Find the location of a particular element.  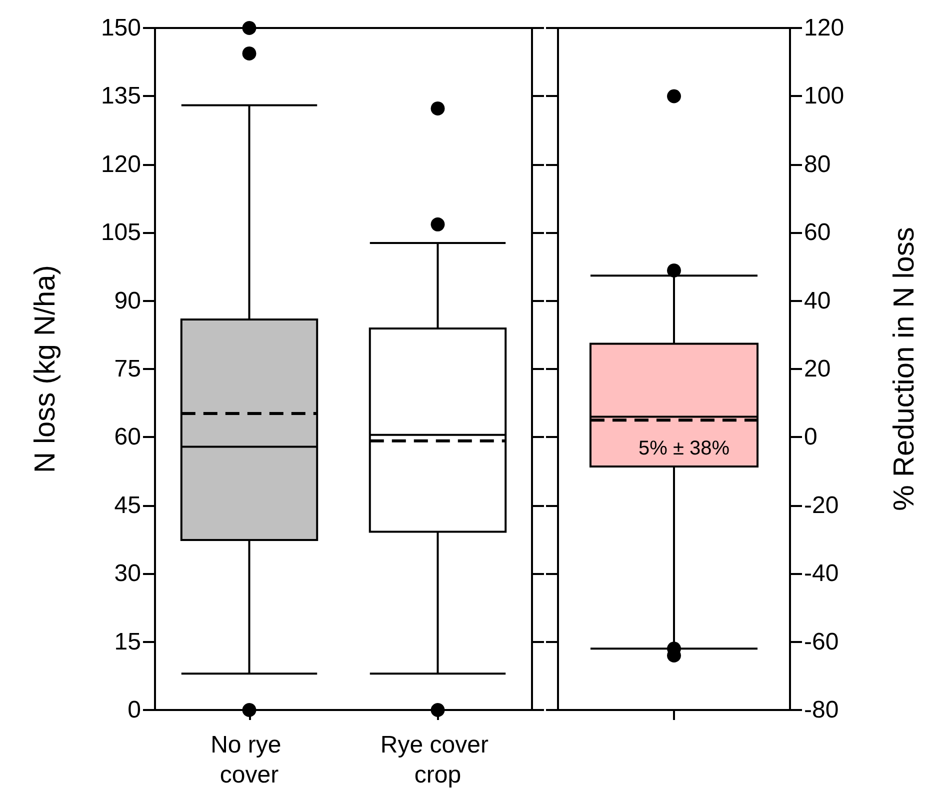

y-axis-title: N loss (kg N/ha) is located at coordinates (46, 369).